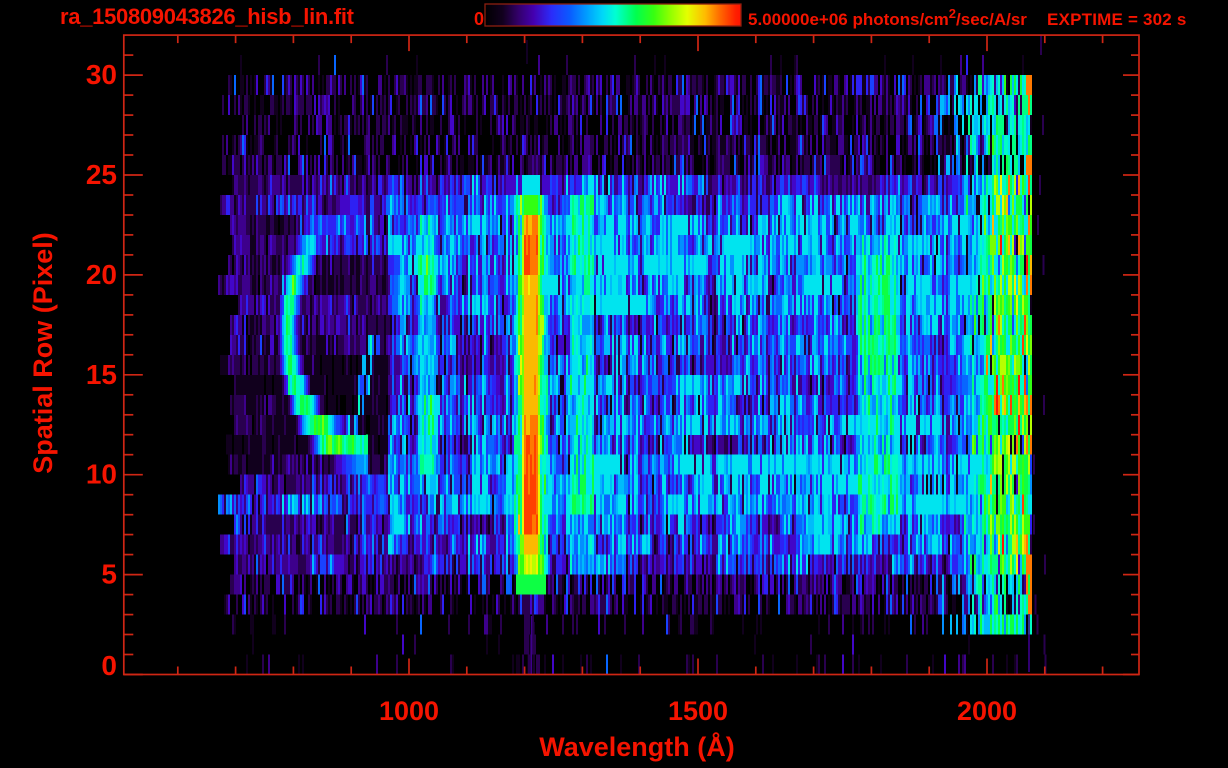 This screenshot has height=768, width=1228. What do you see at coordinates (101, 174) in the screenshot?
I see `svg-text: 25` at bounding box center [101, 174].